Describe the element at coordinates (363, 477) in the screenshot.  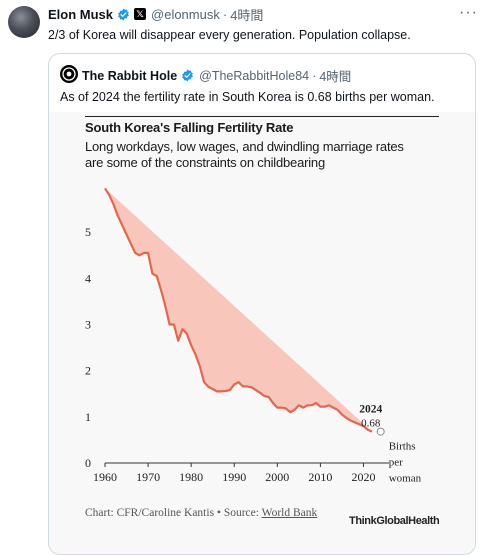
I see `x-tick-label: 2020` at that location.